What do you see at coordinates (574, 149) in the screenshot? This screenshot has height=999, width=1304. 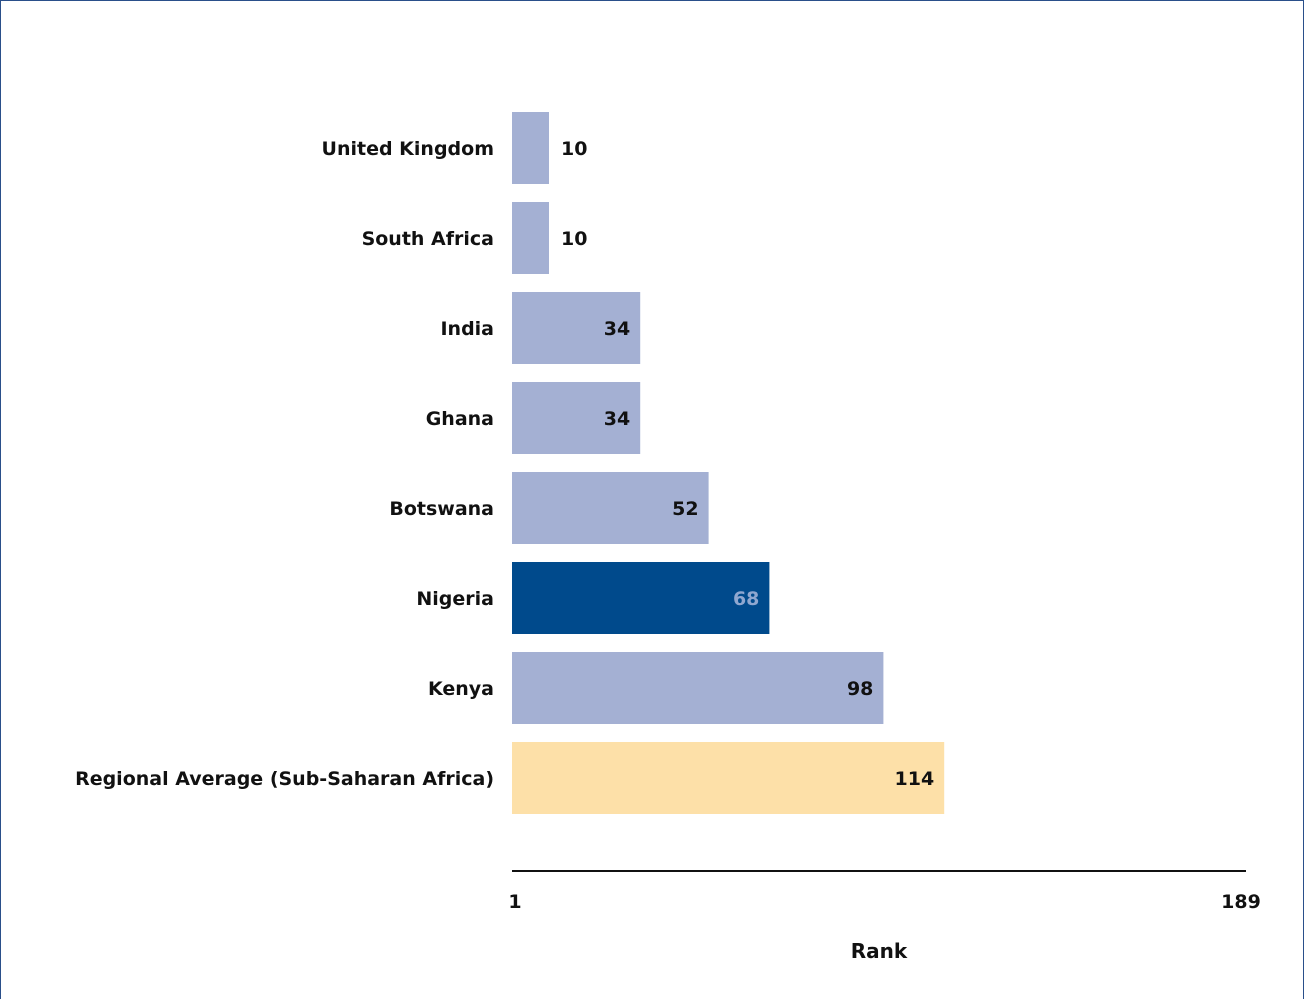 I see `value-label-united-kingdom: 10` at bounding box center [574, 149].